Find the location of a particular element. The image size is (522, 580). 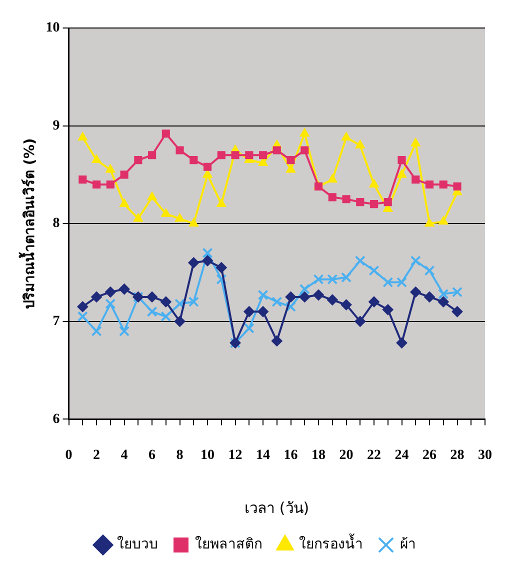

y-tick-label: 8 is located at coordinates (56, 224).